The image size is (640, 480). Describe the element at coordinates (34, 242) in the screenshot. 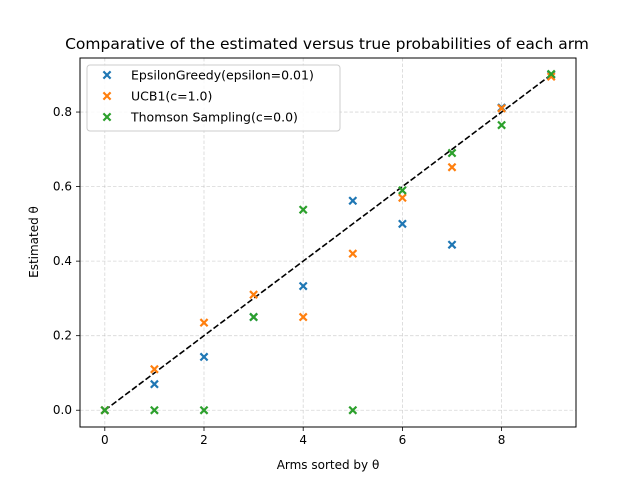

I see `y-axis-label: Estimated θ` at that location.